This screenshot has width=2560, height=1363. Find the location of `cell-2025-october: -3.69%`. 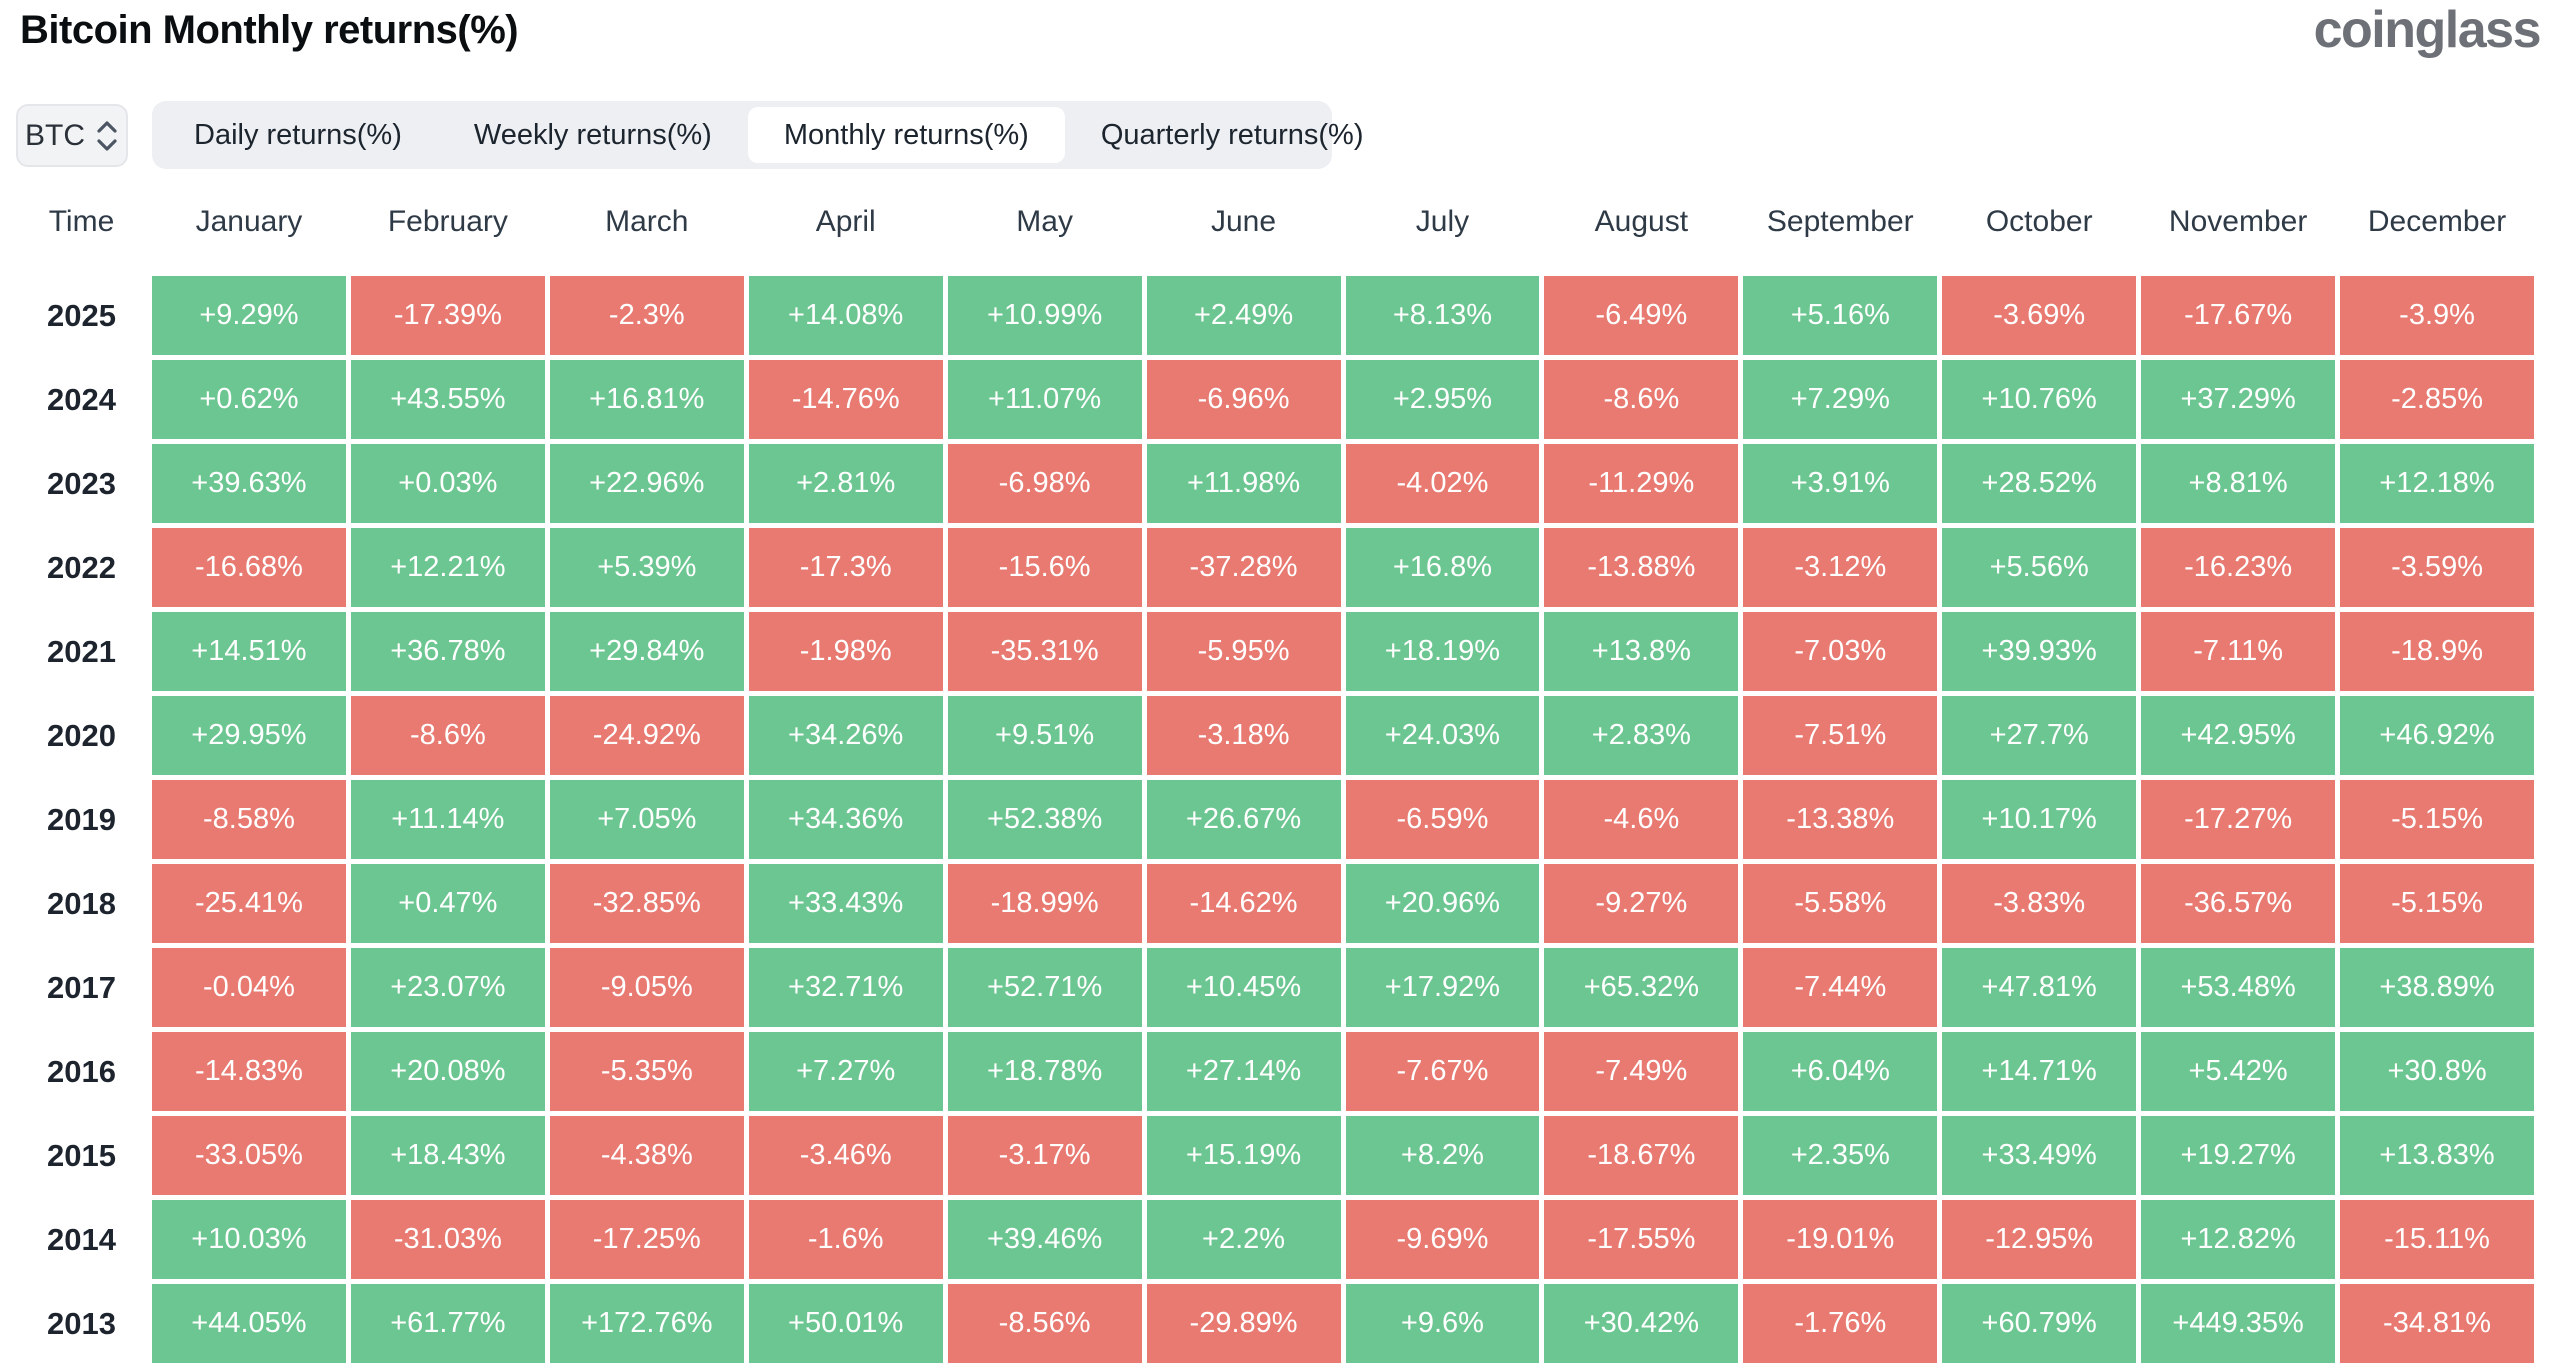

cell-2025-october: -3.69% is located at coordinates (2039, 315).